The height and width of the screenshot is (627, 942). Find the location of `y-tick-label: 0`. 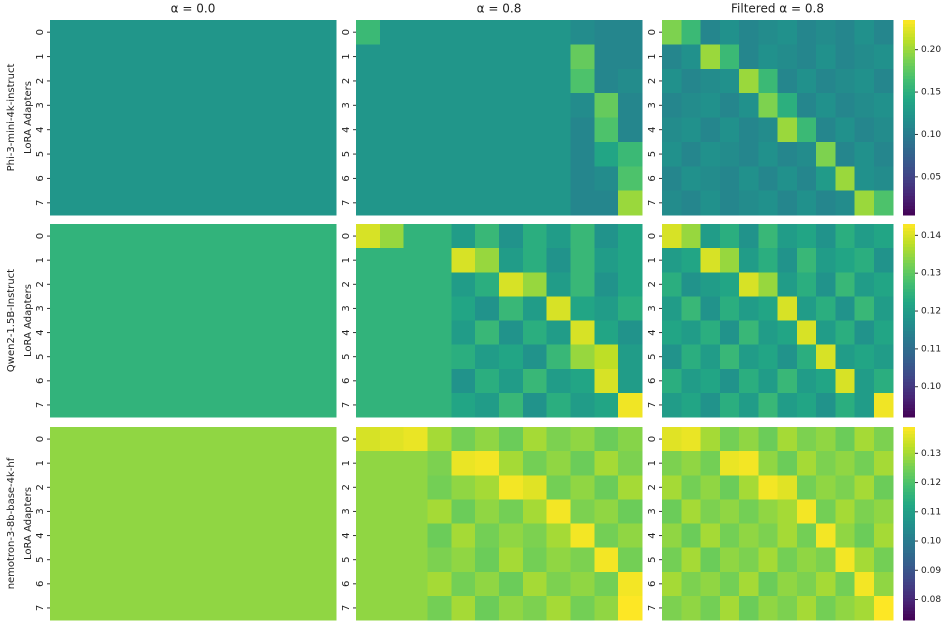

y-tick-label: 0 is located at coordinates (40, 32).